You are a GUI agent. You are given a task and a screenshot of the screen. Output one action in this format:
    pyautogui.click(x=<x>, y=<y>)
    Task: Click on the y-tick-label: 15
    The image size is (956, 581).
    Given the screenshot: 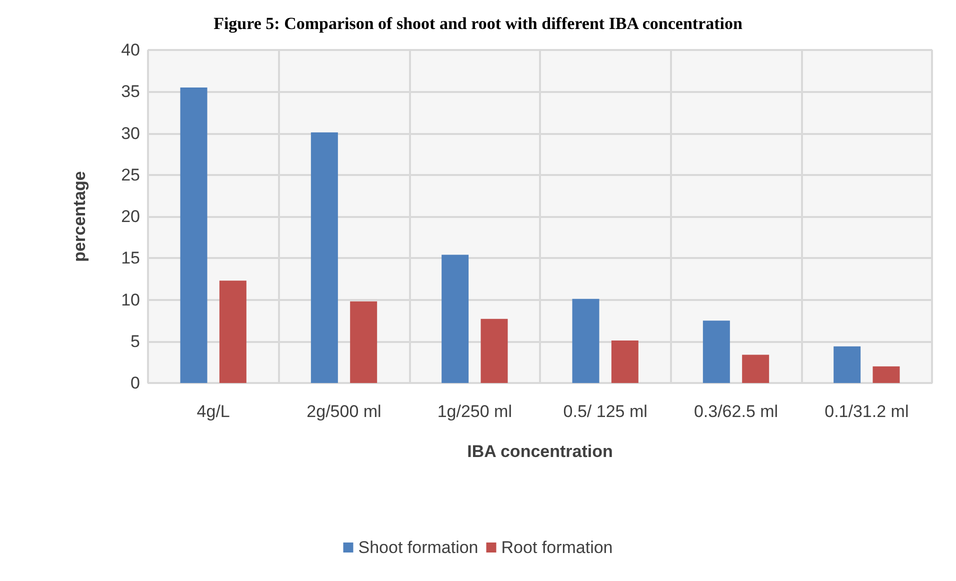 What is the action you would take?
    pyautogui.click(x=130, y=258)
    